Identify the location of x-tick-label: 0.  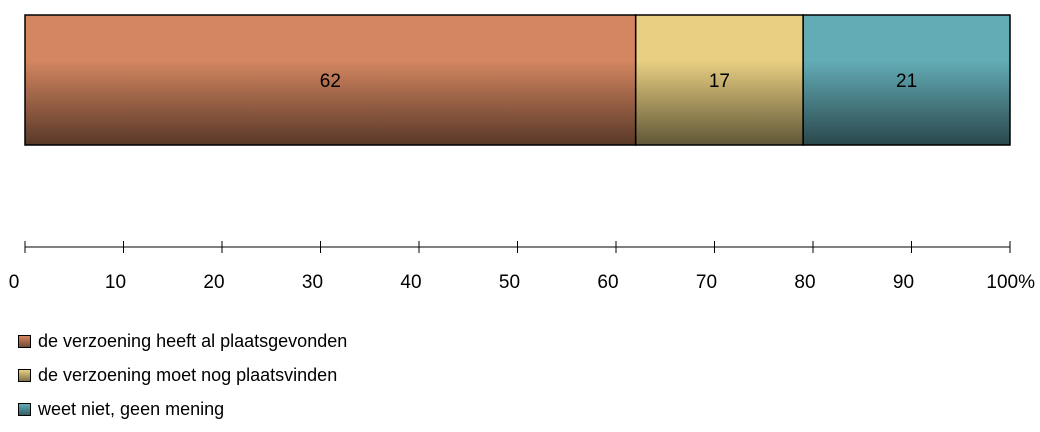
(14, 282).